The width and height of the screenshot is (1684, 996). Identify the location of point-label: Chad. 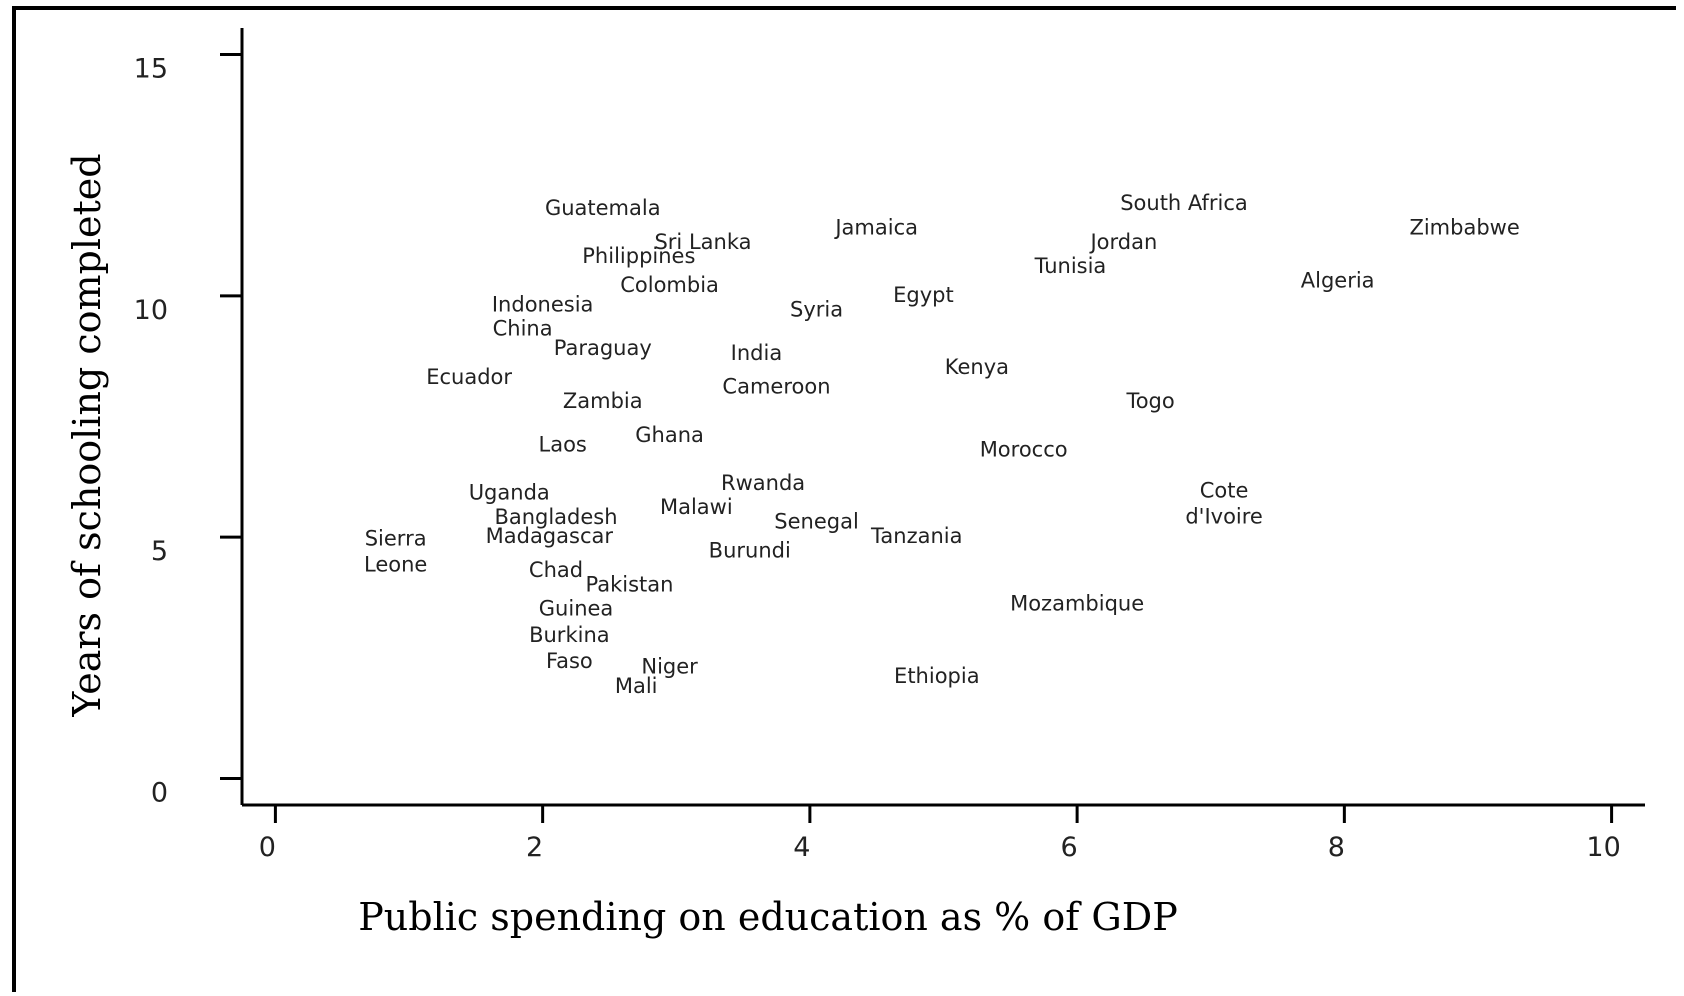
(556, 570).